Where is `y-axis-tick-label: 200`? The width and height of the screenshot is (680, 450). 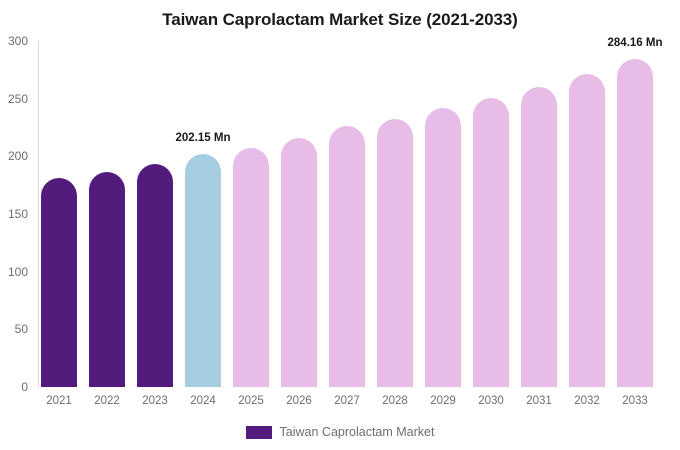
y-axis-tick-label: 200 is located at coordinates (17, 156).